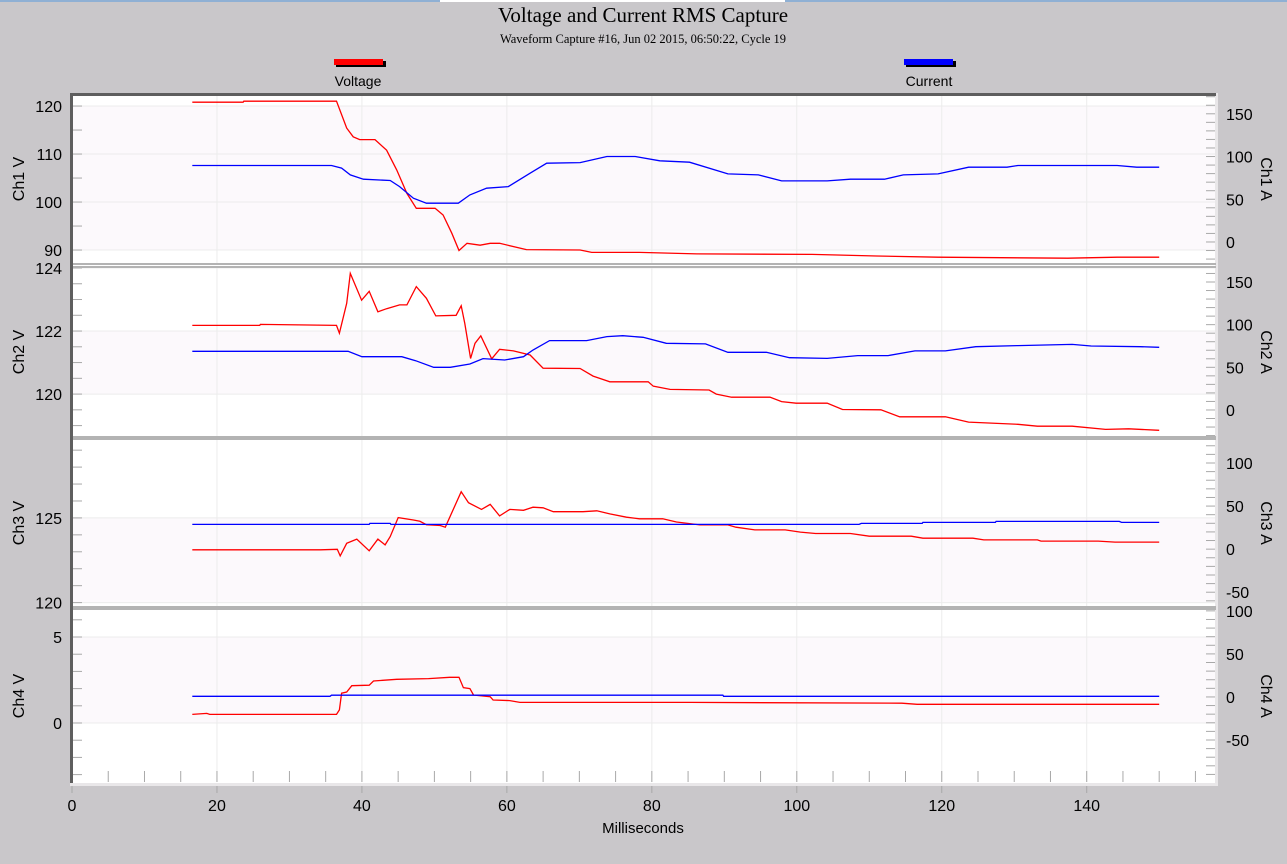 This screenshot has width=1287, height=864. What do you see at coordinates (362, 806) in the screenshot?
I see `x-tick-label: 40` at bounding box center [362, 806].